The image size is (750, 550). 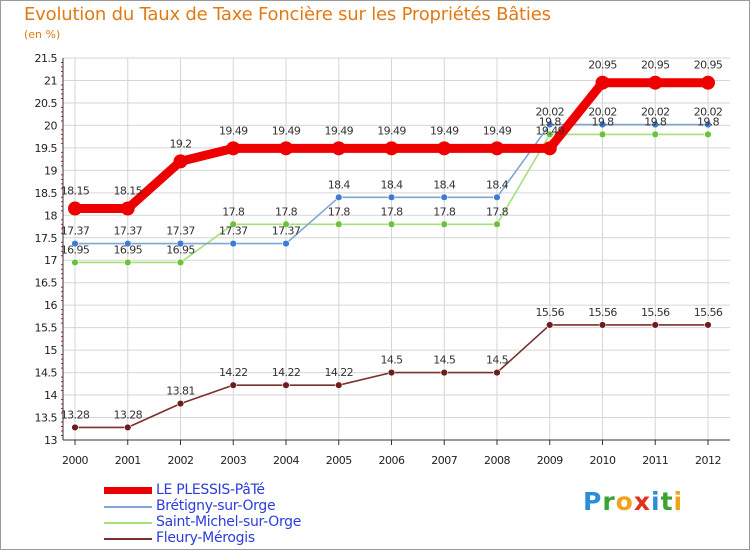 What do you see at coordinates (233, 460) in the screenshot?
I see `x-tick-label: 2003` at bounding box center [233, 460].